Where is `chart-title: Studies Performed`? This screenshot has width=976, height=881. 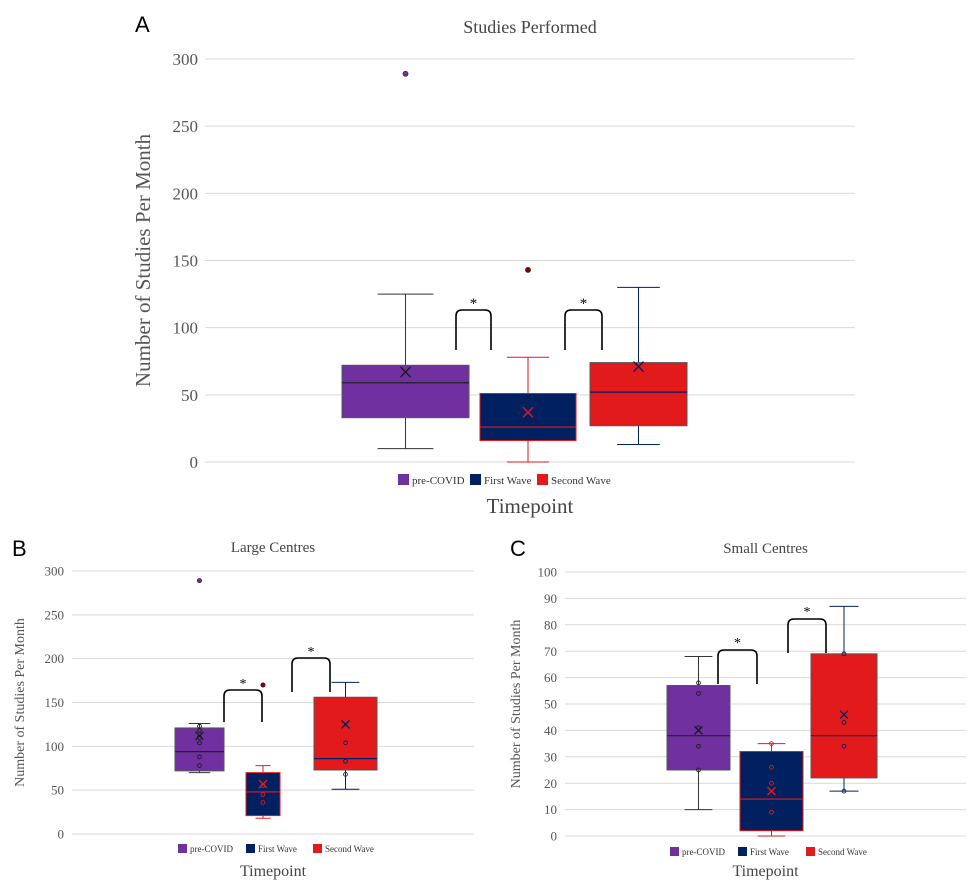
chart-title: Studies Performed is located at coordinates (529, 27).